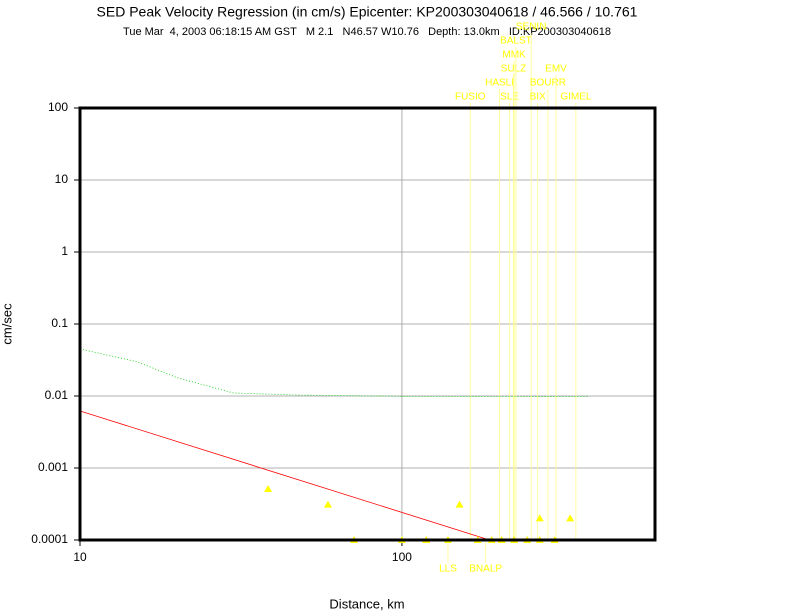  Describe the element at coordinates (402, 557) in the screenshot. I see `x-tick-label: 100` at that location.